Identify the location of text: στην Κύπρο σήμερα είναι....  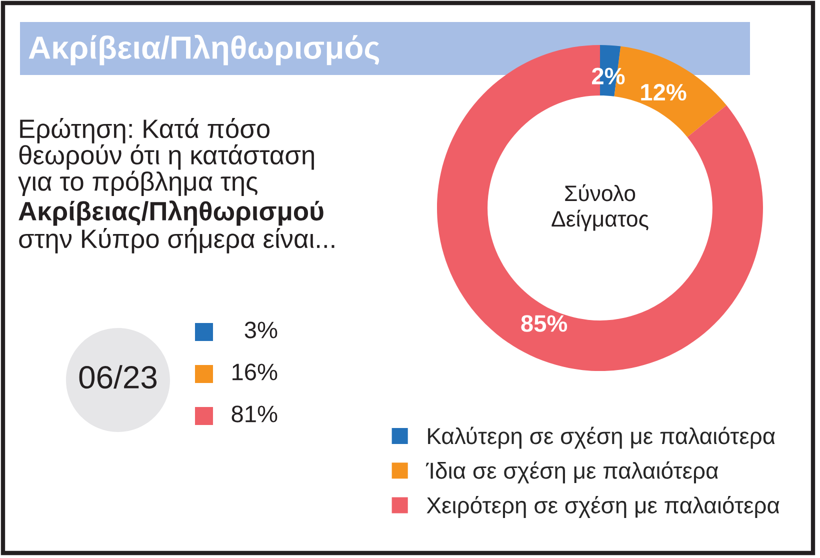
(176, 241).